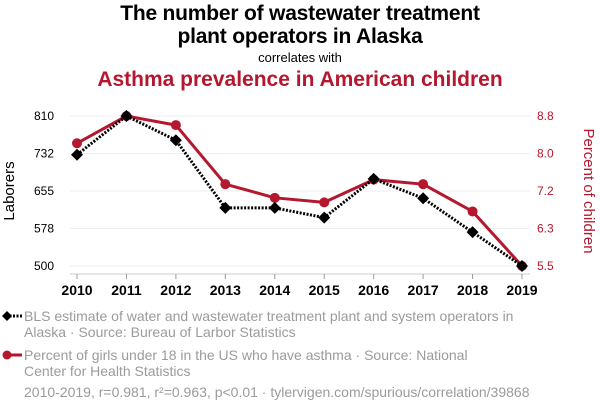 This screenshot has width=600, height=414. I want to click on y-tick-label-right: 5.5, so click(545, 266).